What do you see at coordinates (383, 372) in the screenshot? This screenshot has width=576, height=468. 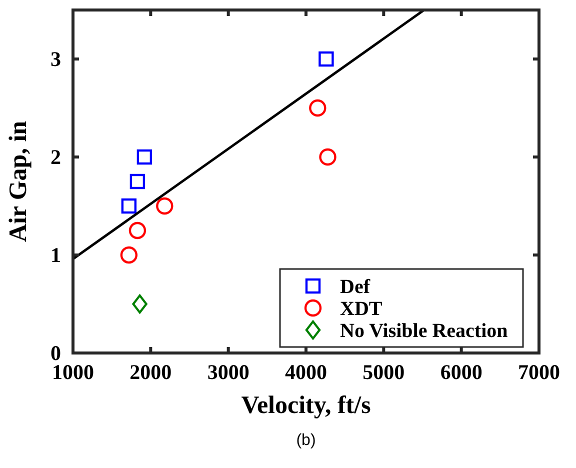 I see `x-tick-label: 5000` at bounding box center [383, 372].